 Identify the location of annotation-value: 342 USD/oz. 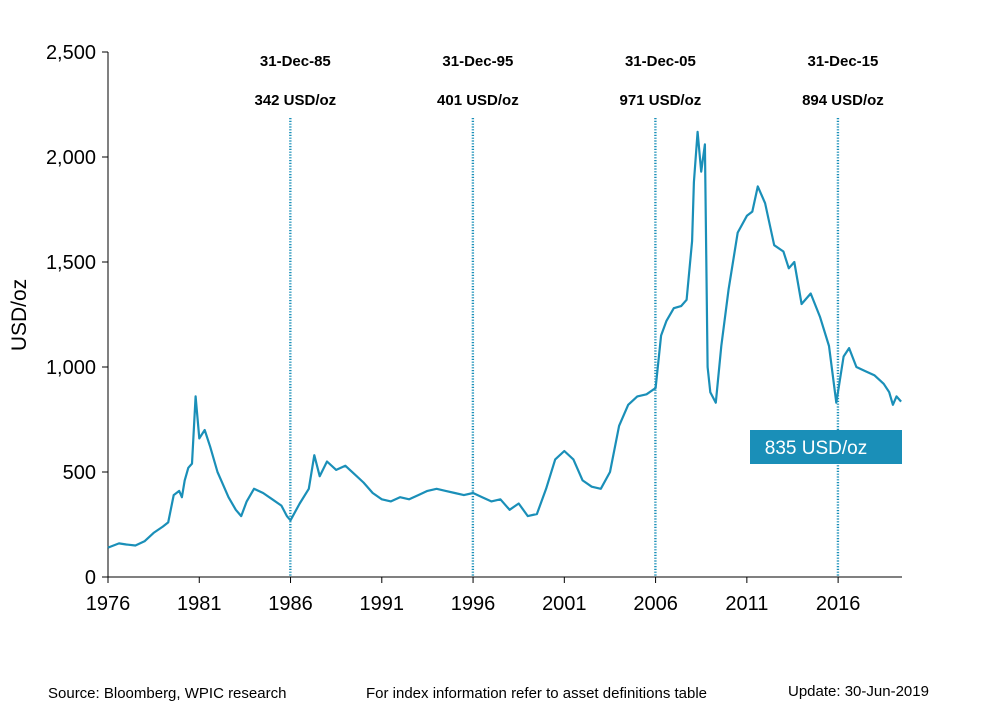
(295, 100).